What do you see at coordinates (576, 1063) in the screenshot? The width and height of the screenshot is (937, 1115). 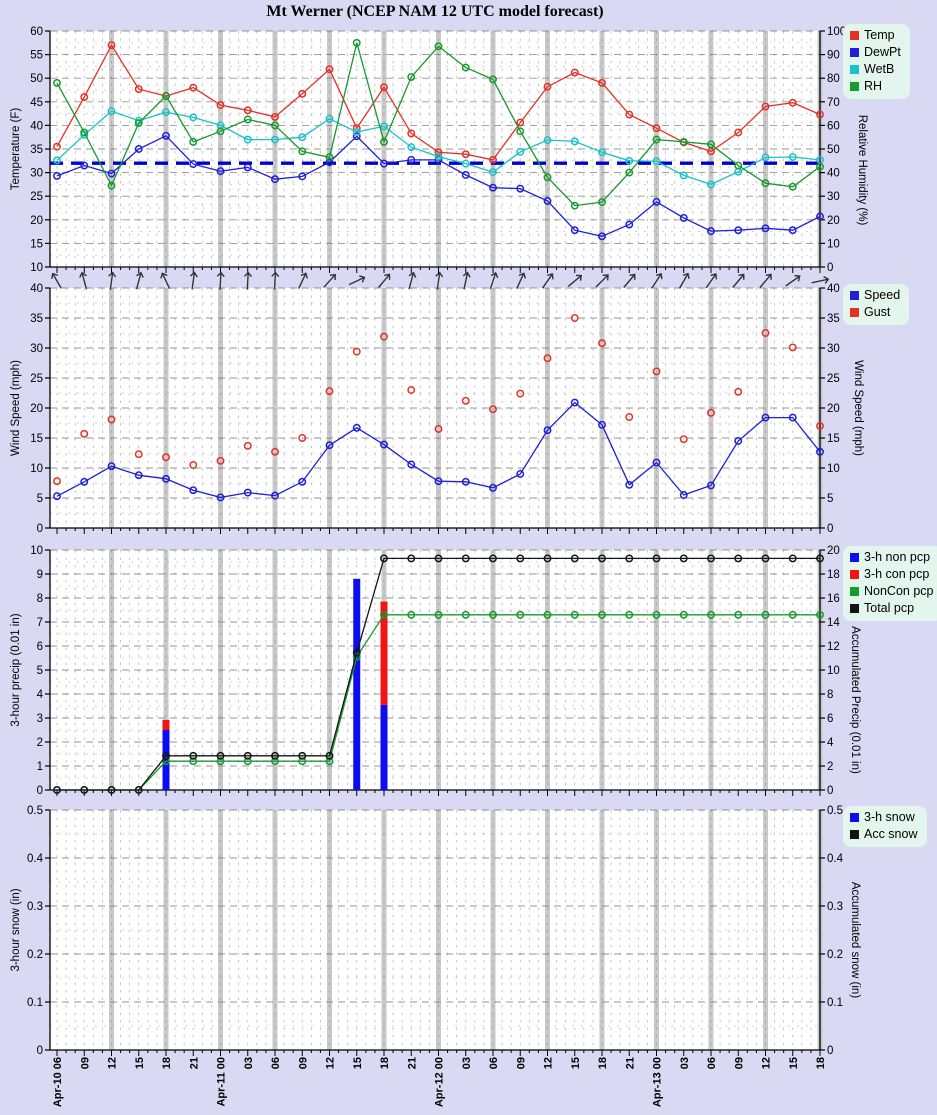 I see `x-tick-label: 15` at bounding box center [576, 1063].